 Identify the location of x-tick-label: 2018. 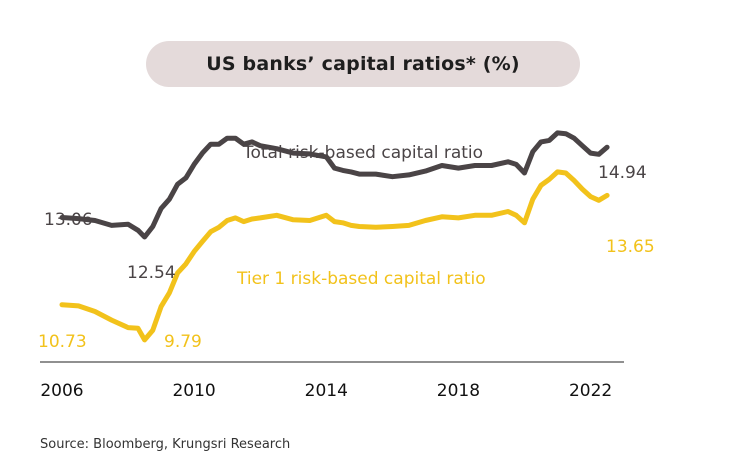
(458, 391).